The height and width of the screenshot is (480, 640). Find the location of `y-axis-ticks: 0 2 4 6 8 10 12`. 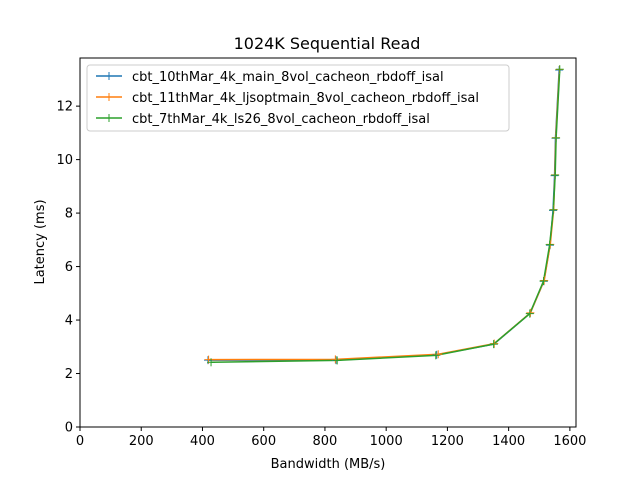

y-axis-ticks: 0 2 4 6 8 10 12 is located at coordinates (68, 268).